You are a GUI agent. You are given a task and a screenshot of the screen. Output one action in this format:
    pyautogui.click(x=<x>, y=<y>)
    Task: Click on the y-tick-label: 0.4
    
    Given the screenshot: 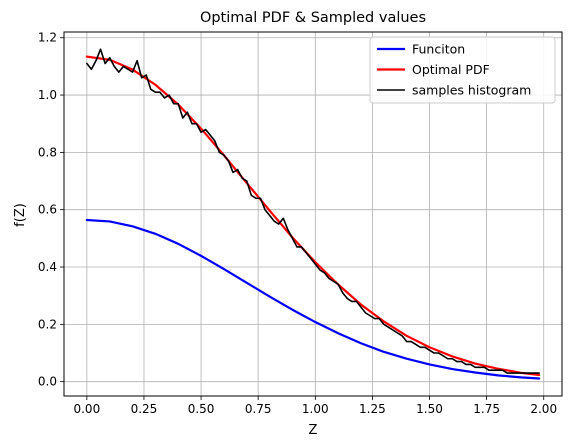 What is the action you would take?
    pyautogui.click(x=47, y=267)
    